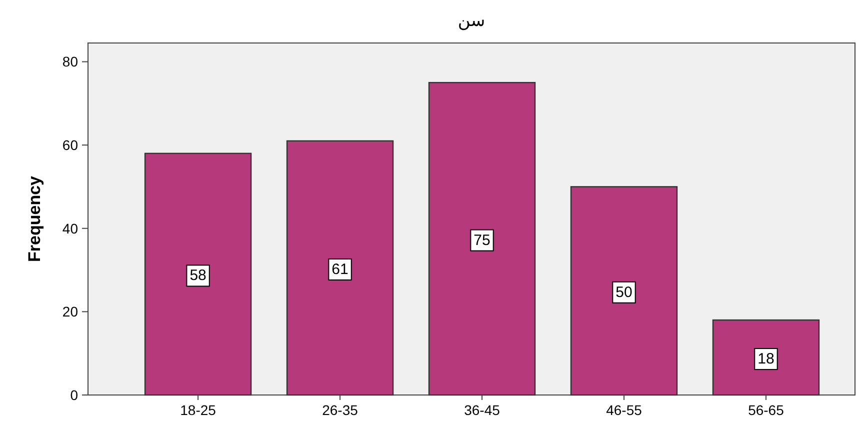 This screenshot has height=427, width=868. Describe the element at coordinates (766, 410) in the screenshot. I see `x-tick-label: 56-65` at that location.